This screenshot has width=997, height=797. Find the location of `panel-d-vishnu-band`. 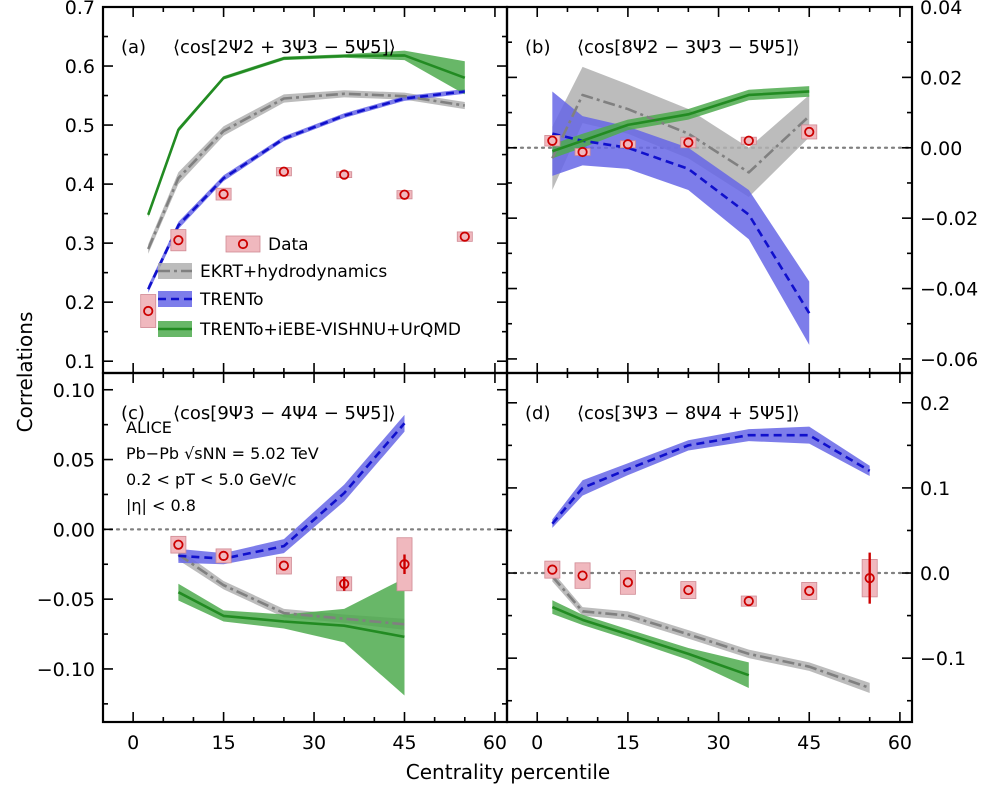

panel-d-vishnu-band is located at coordinates (650, 644).